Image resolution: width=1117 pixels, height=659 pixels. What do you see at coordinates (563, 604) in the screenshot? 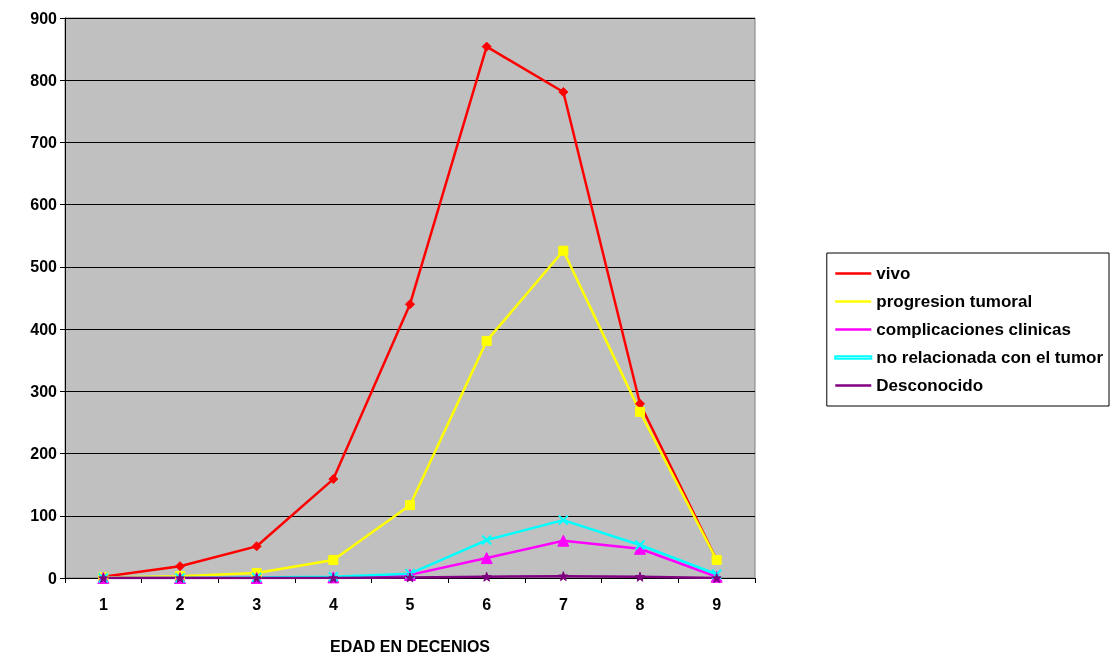
I see `x-tick-label: 7` at bounding box center [563, 604].